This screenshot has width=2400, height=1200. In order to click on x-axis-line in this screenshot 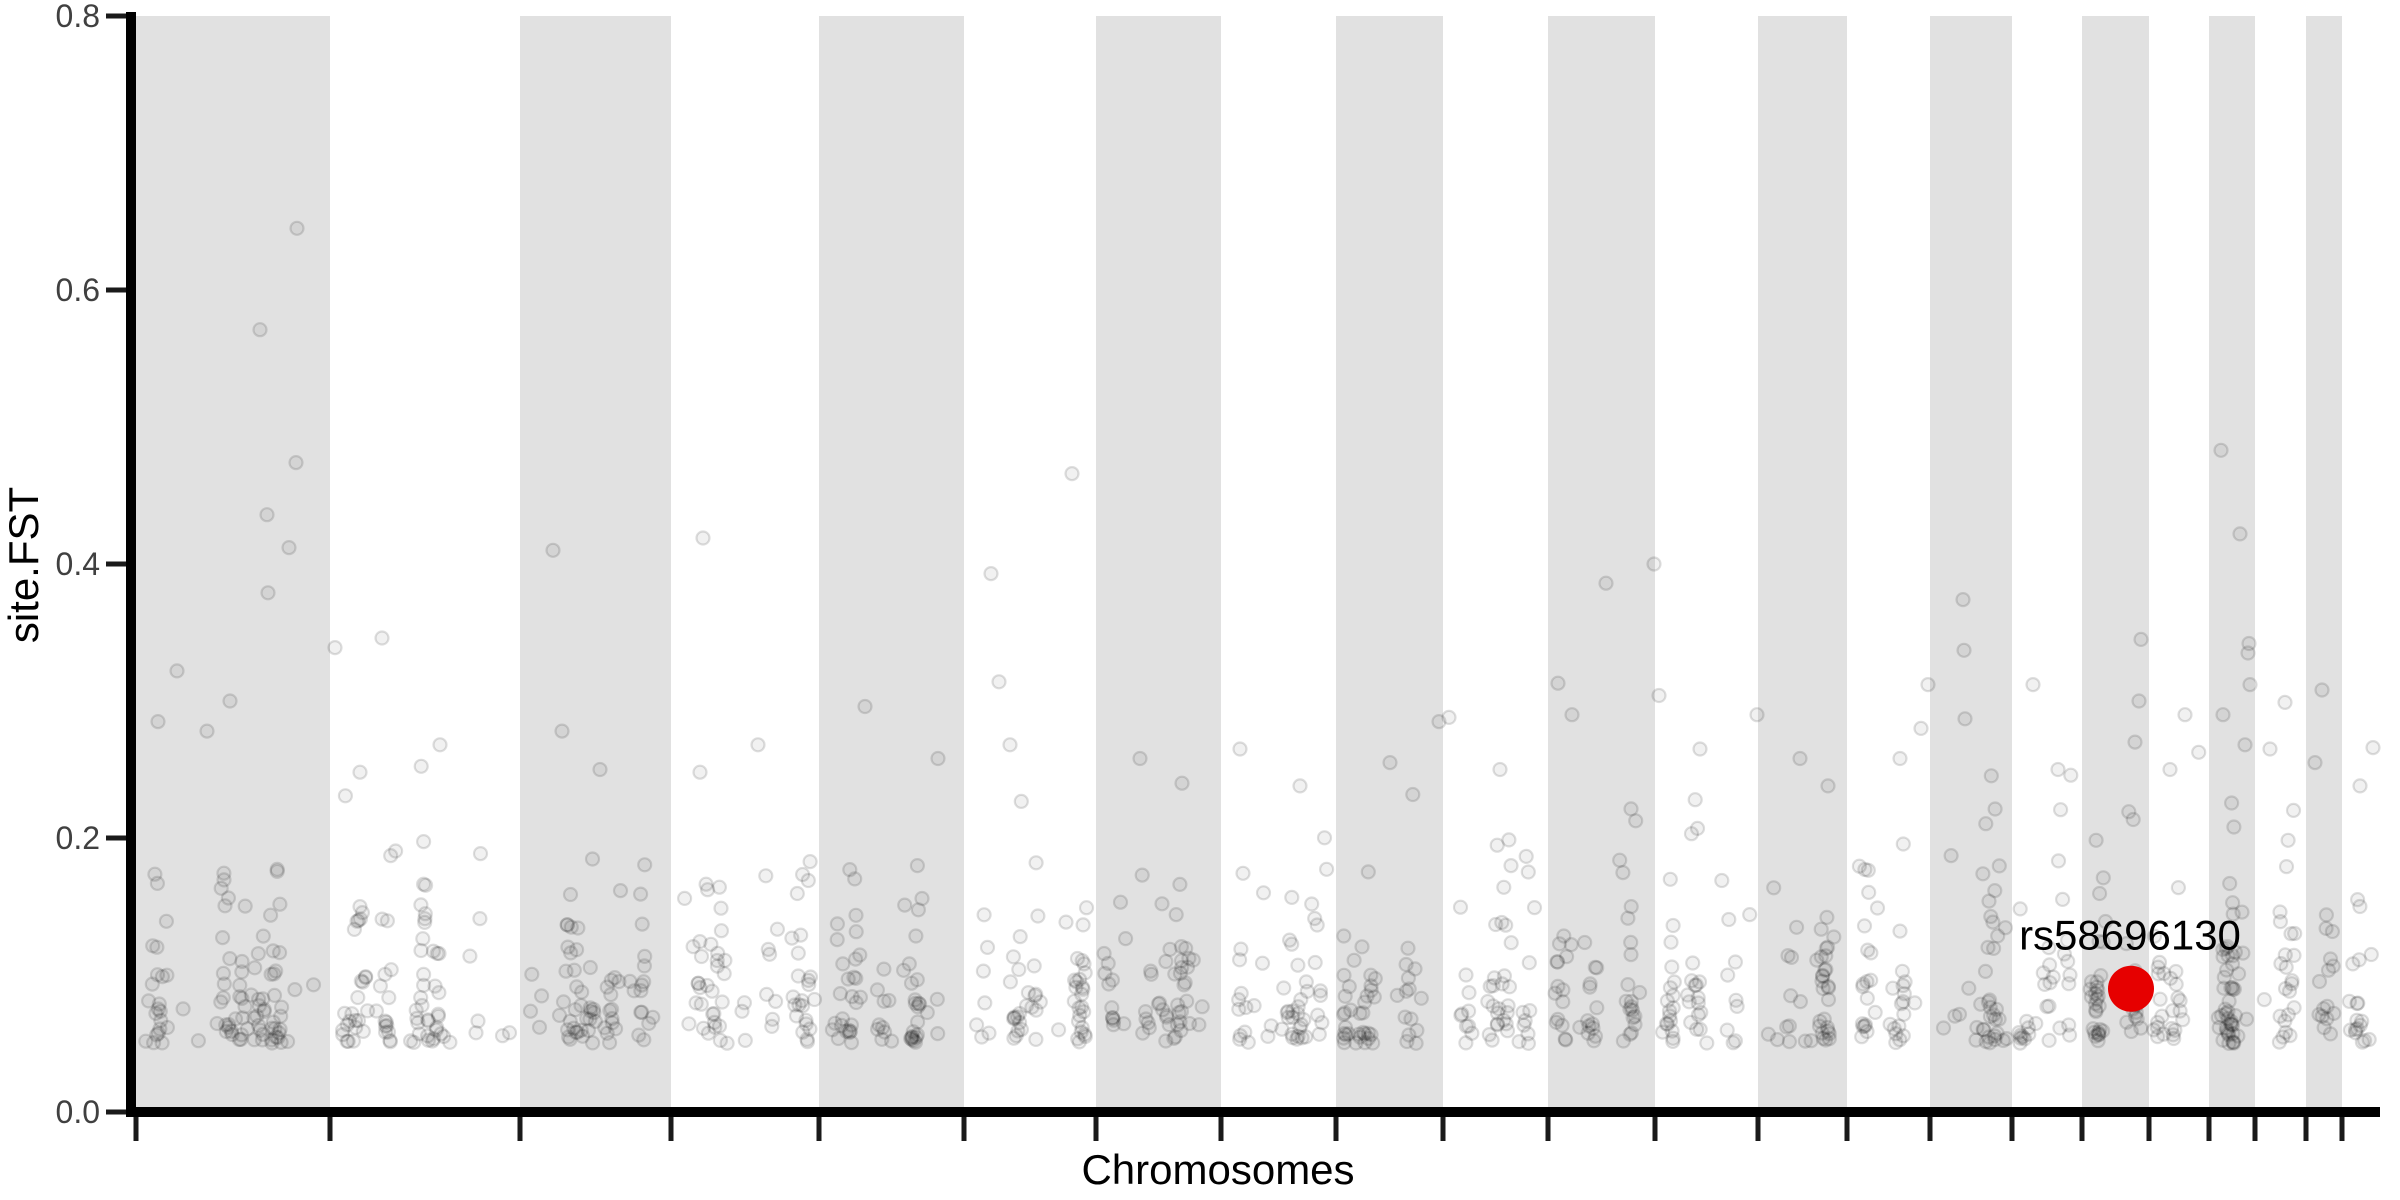, I will do `click(1253, 1112)`.